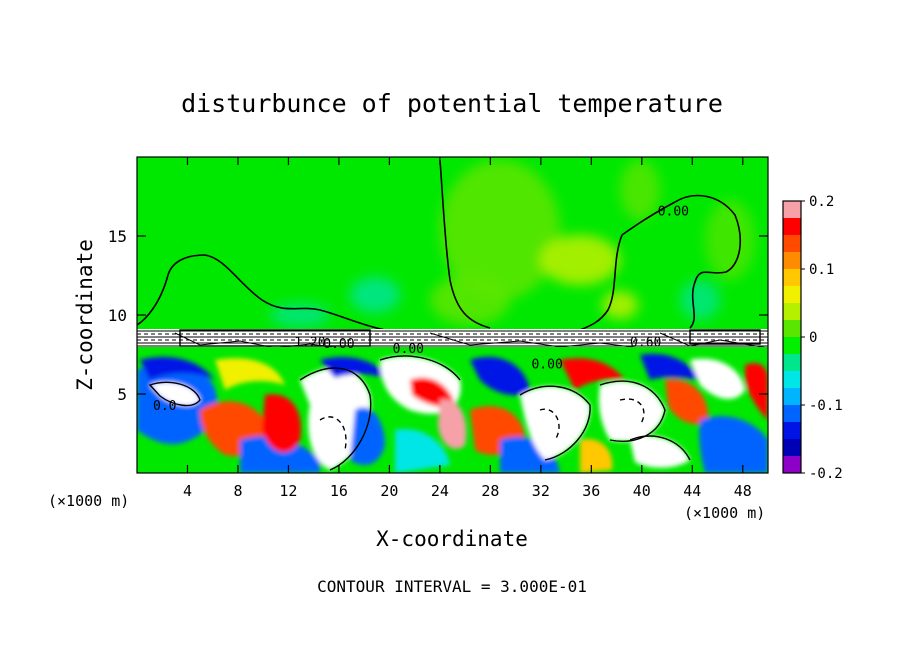  What do you see at coordinates (813, 338) in the screenshot?
I see `colorbar-tick-label: 0` at bounding box center [813, 338].